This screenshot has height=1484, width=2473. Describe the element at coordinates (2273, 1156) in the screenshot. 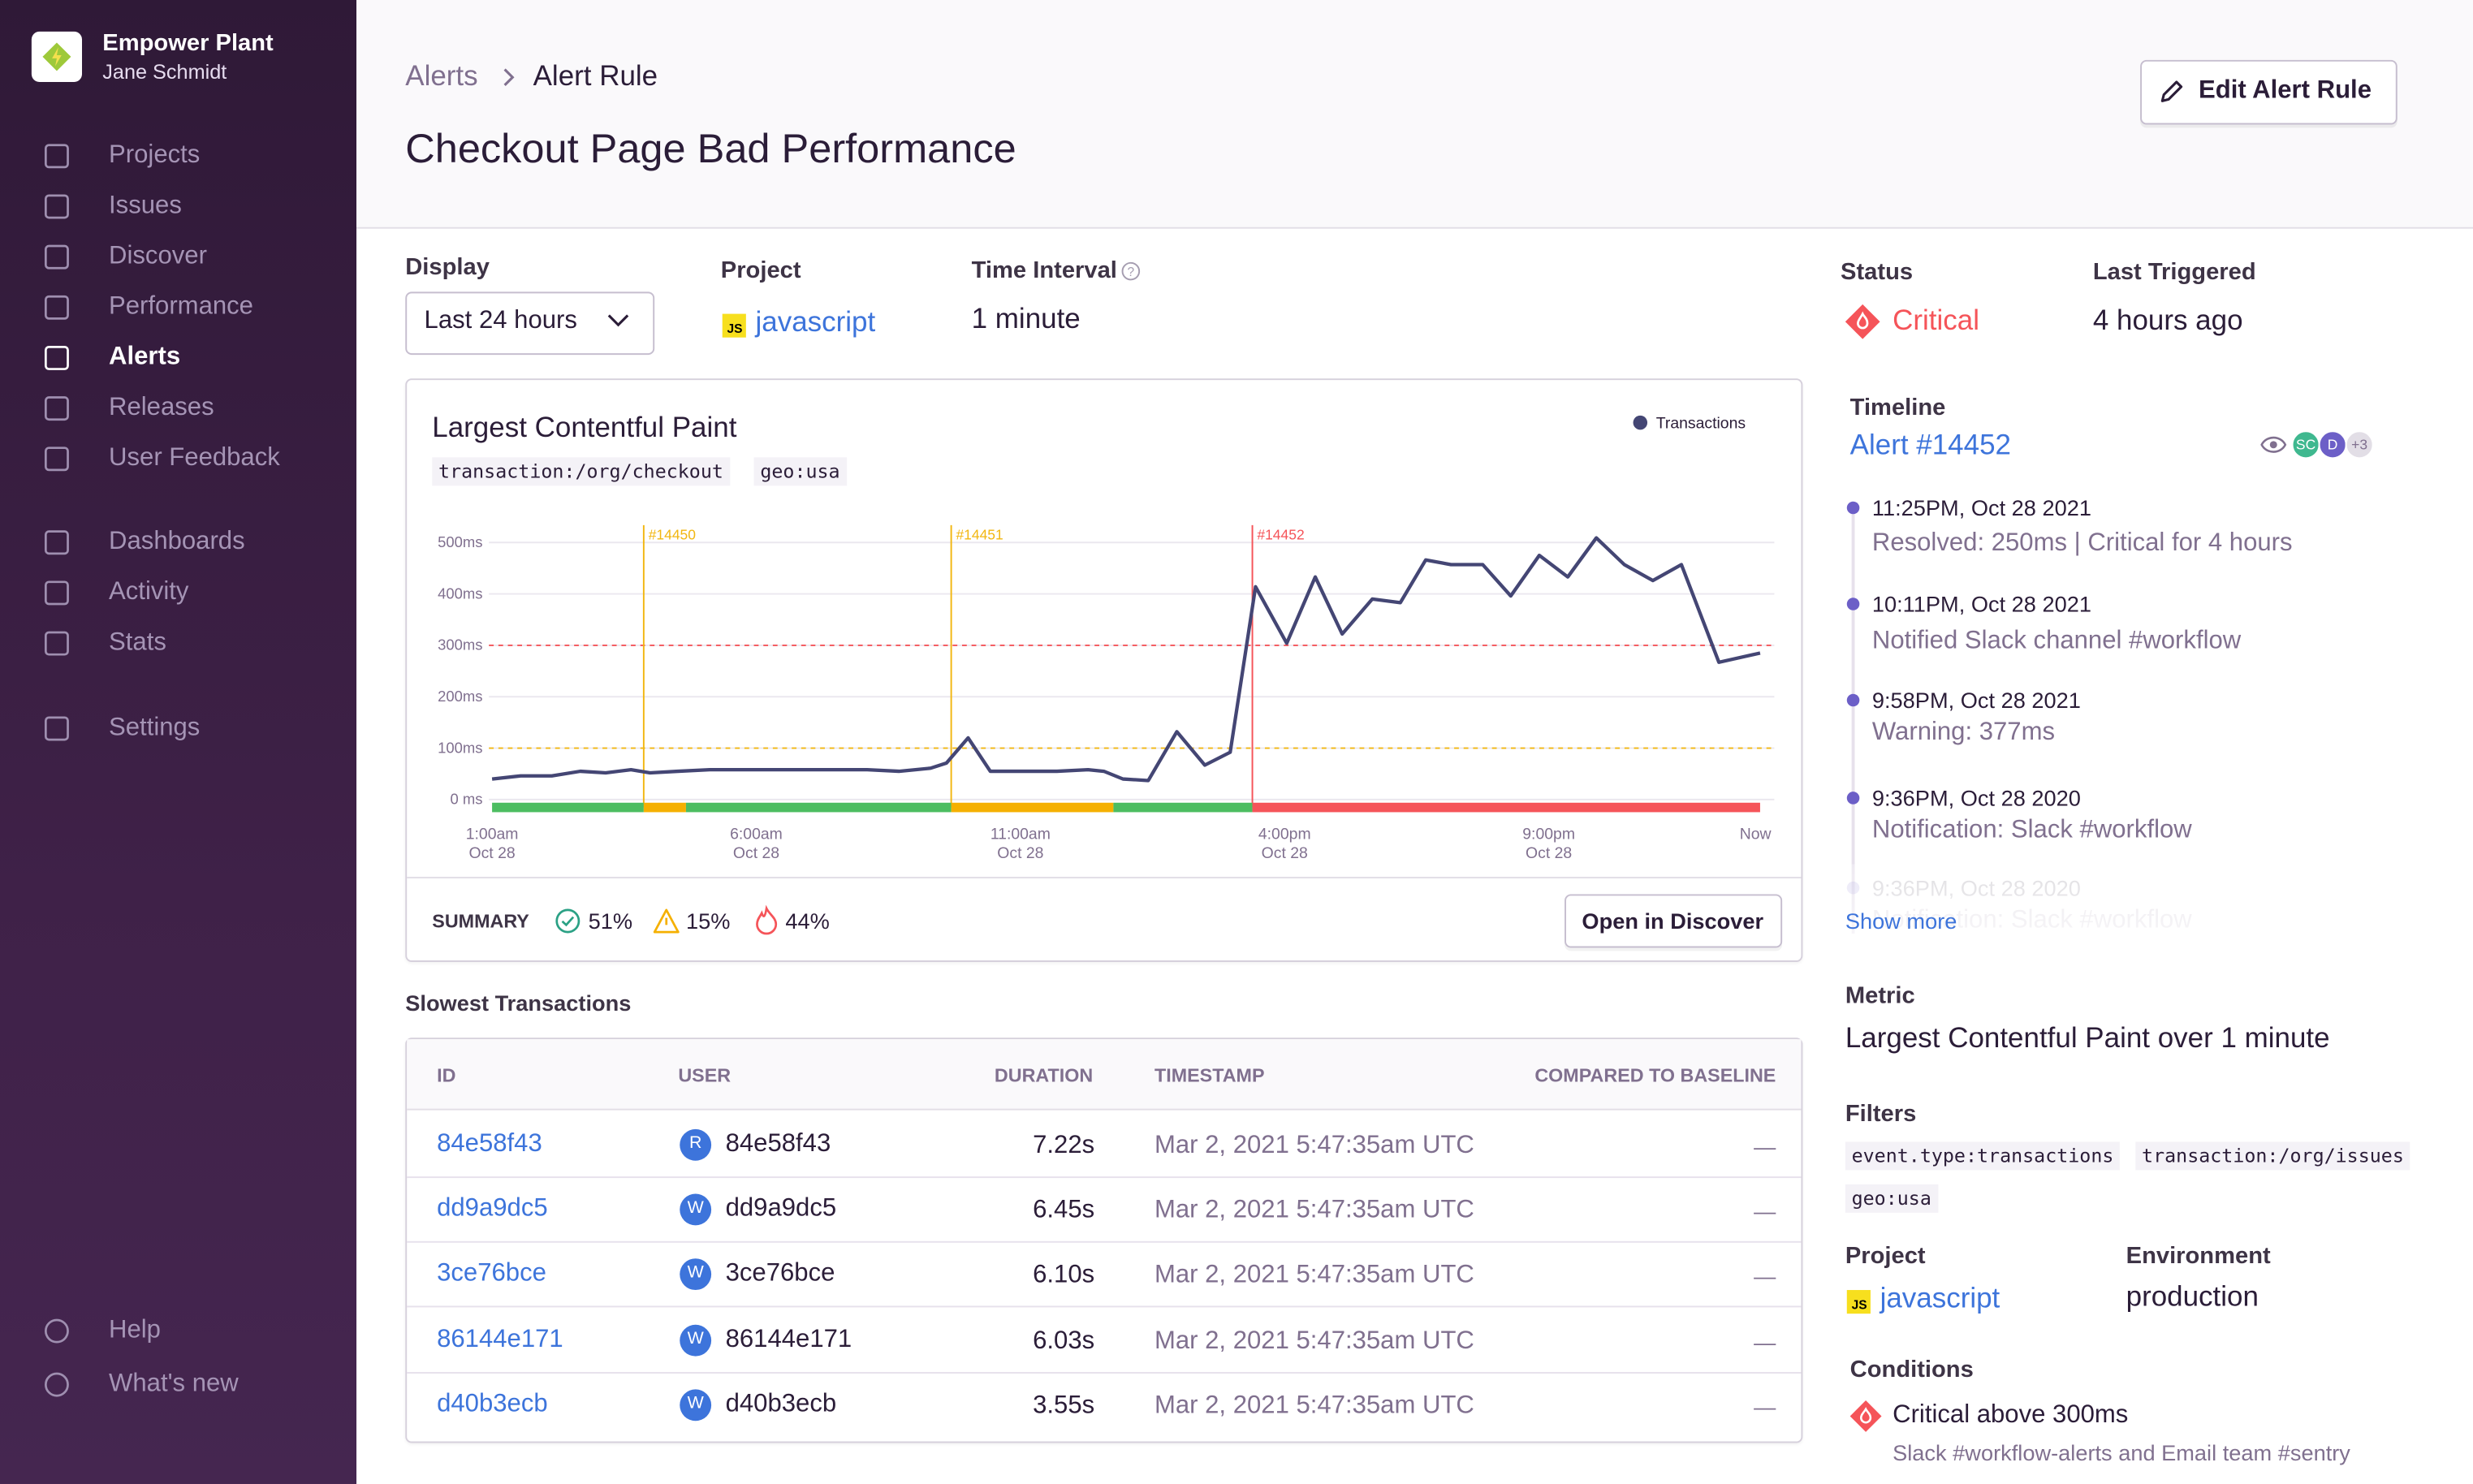

I see `filter-tag: transaction:/org/issues` at that location.